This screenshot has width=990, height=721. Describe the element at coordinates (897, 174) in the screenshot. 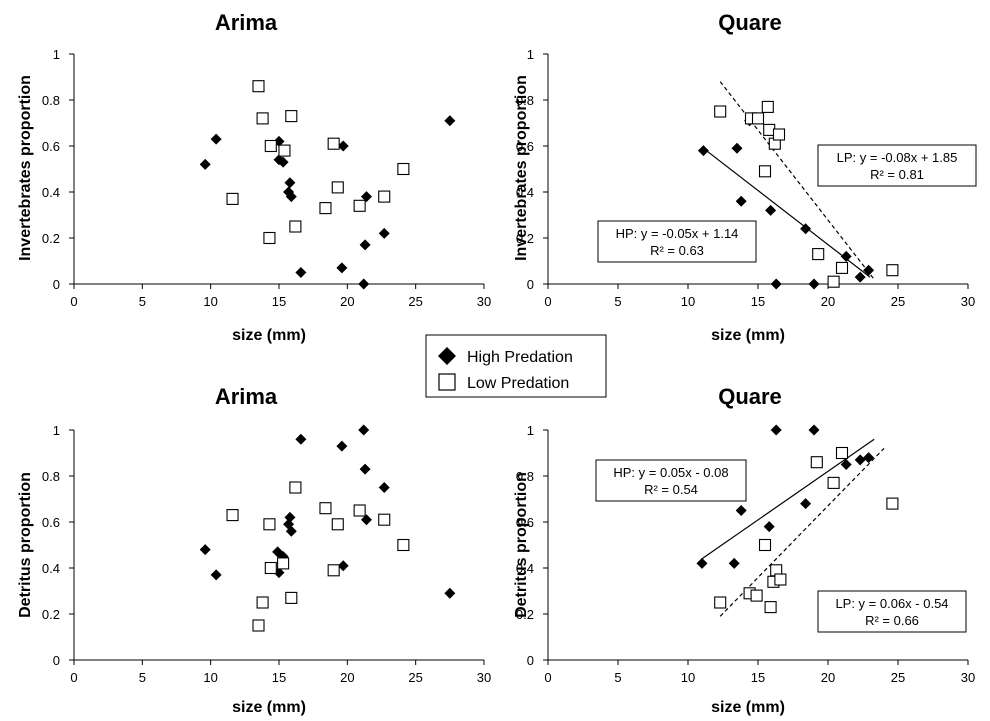

I see `trendline-r-squared: R² = 0.81` at that location.